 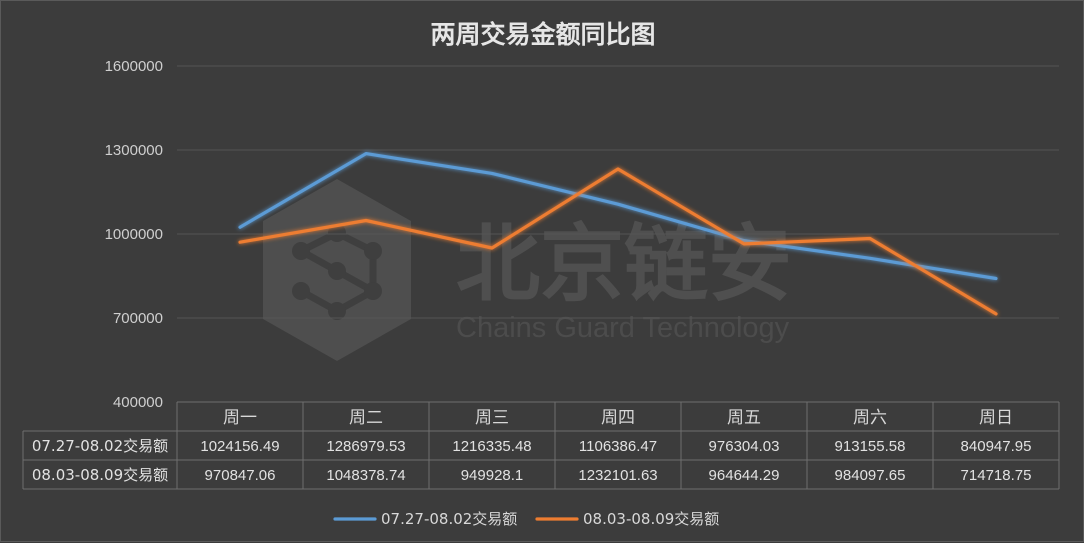 I want to click on data-label: 984097.65, so click(x=870, y=475).